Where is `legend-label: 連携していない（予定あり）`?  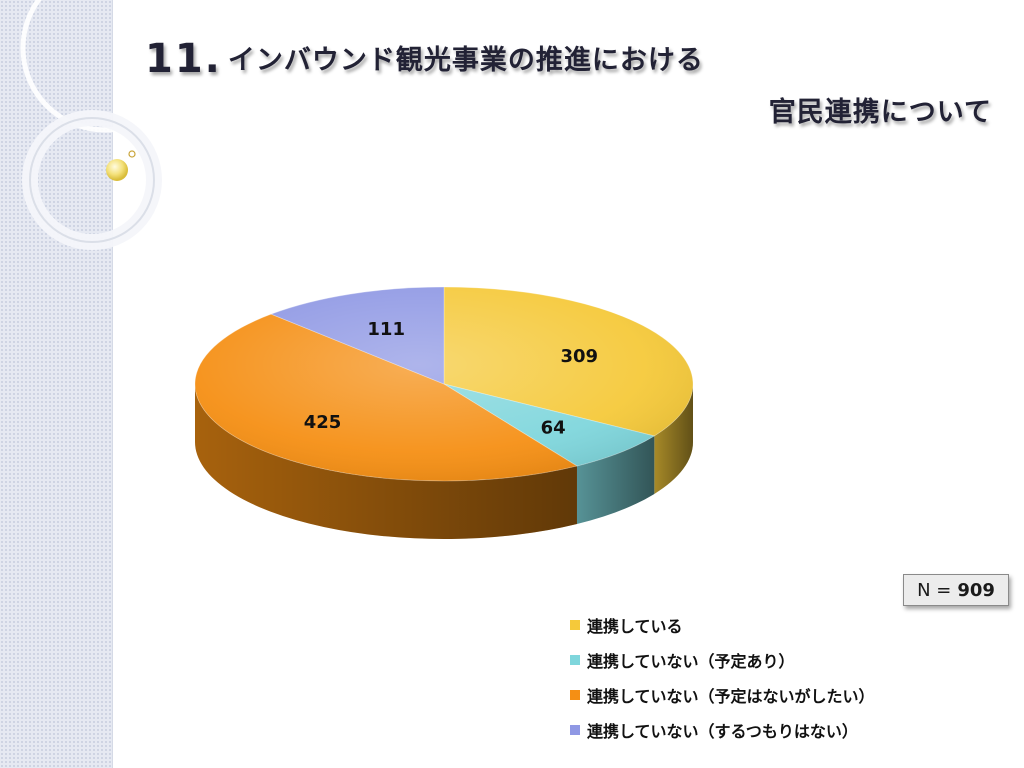 legend-label: 連携していない（予定あり） is located at coordinates (691, 661).